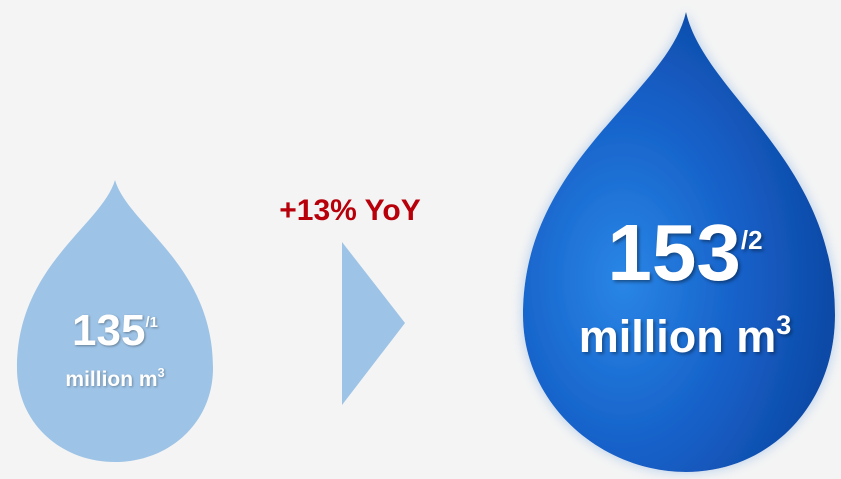 The image size is (841, 479). I want to click on current-unit-power: 3, so click(784, 325).